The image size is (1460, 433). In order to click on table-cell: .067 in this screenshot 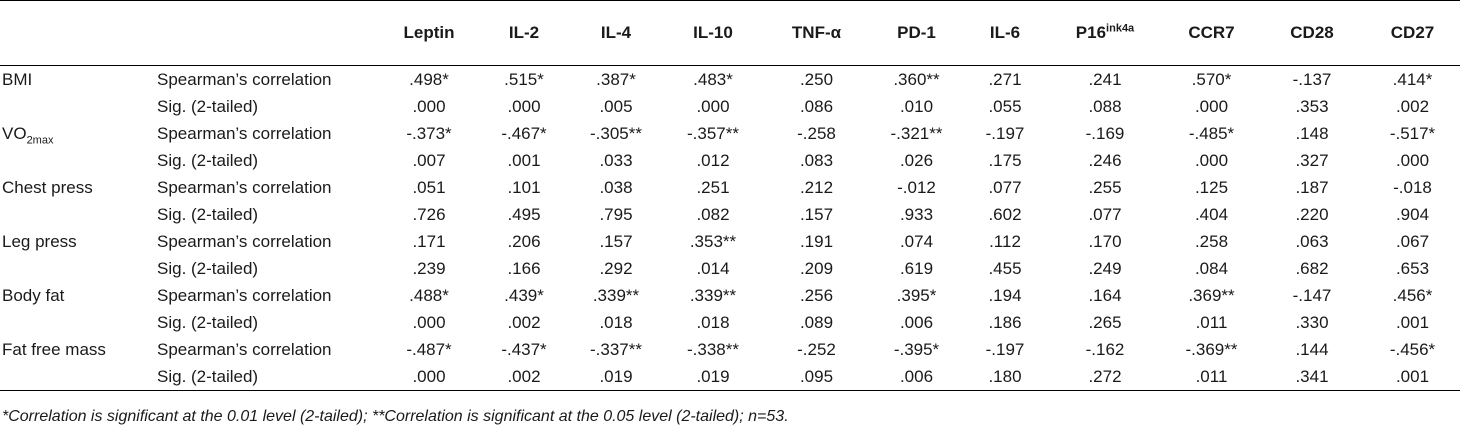, I will do `click(1412, 241)`.